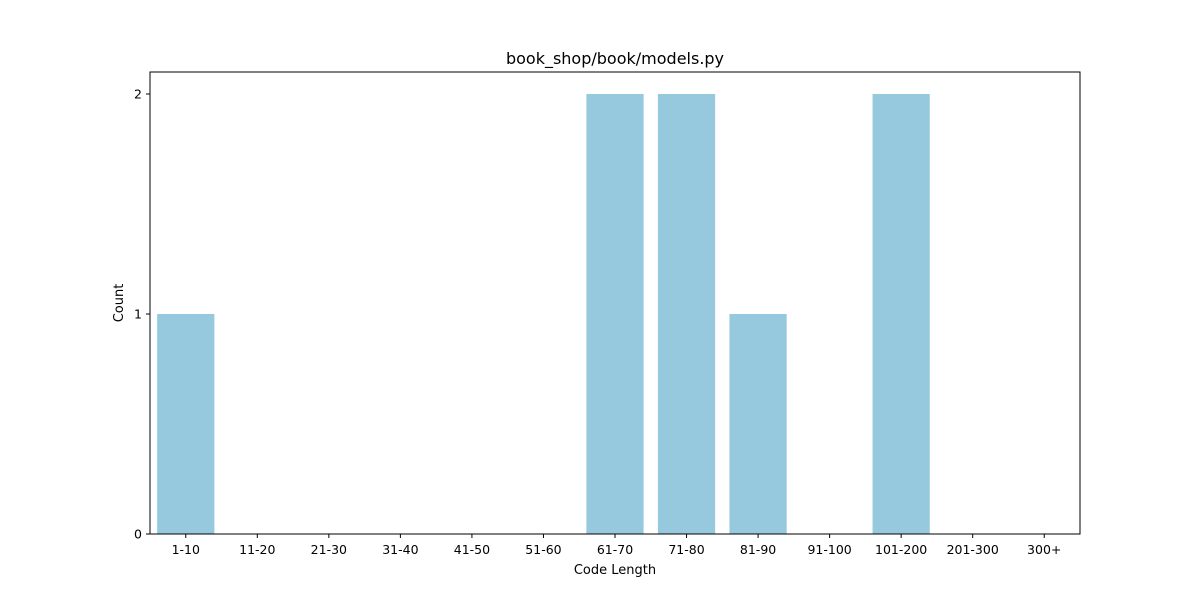 Image resolution: width=1200 pixels, height=604 pixels. Describe the element at coordinates (472, 549) in the screenshot. I see `x-tick-label: 41-50` at that location.